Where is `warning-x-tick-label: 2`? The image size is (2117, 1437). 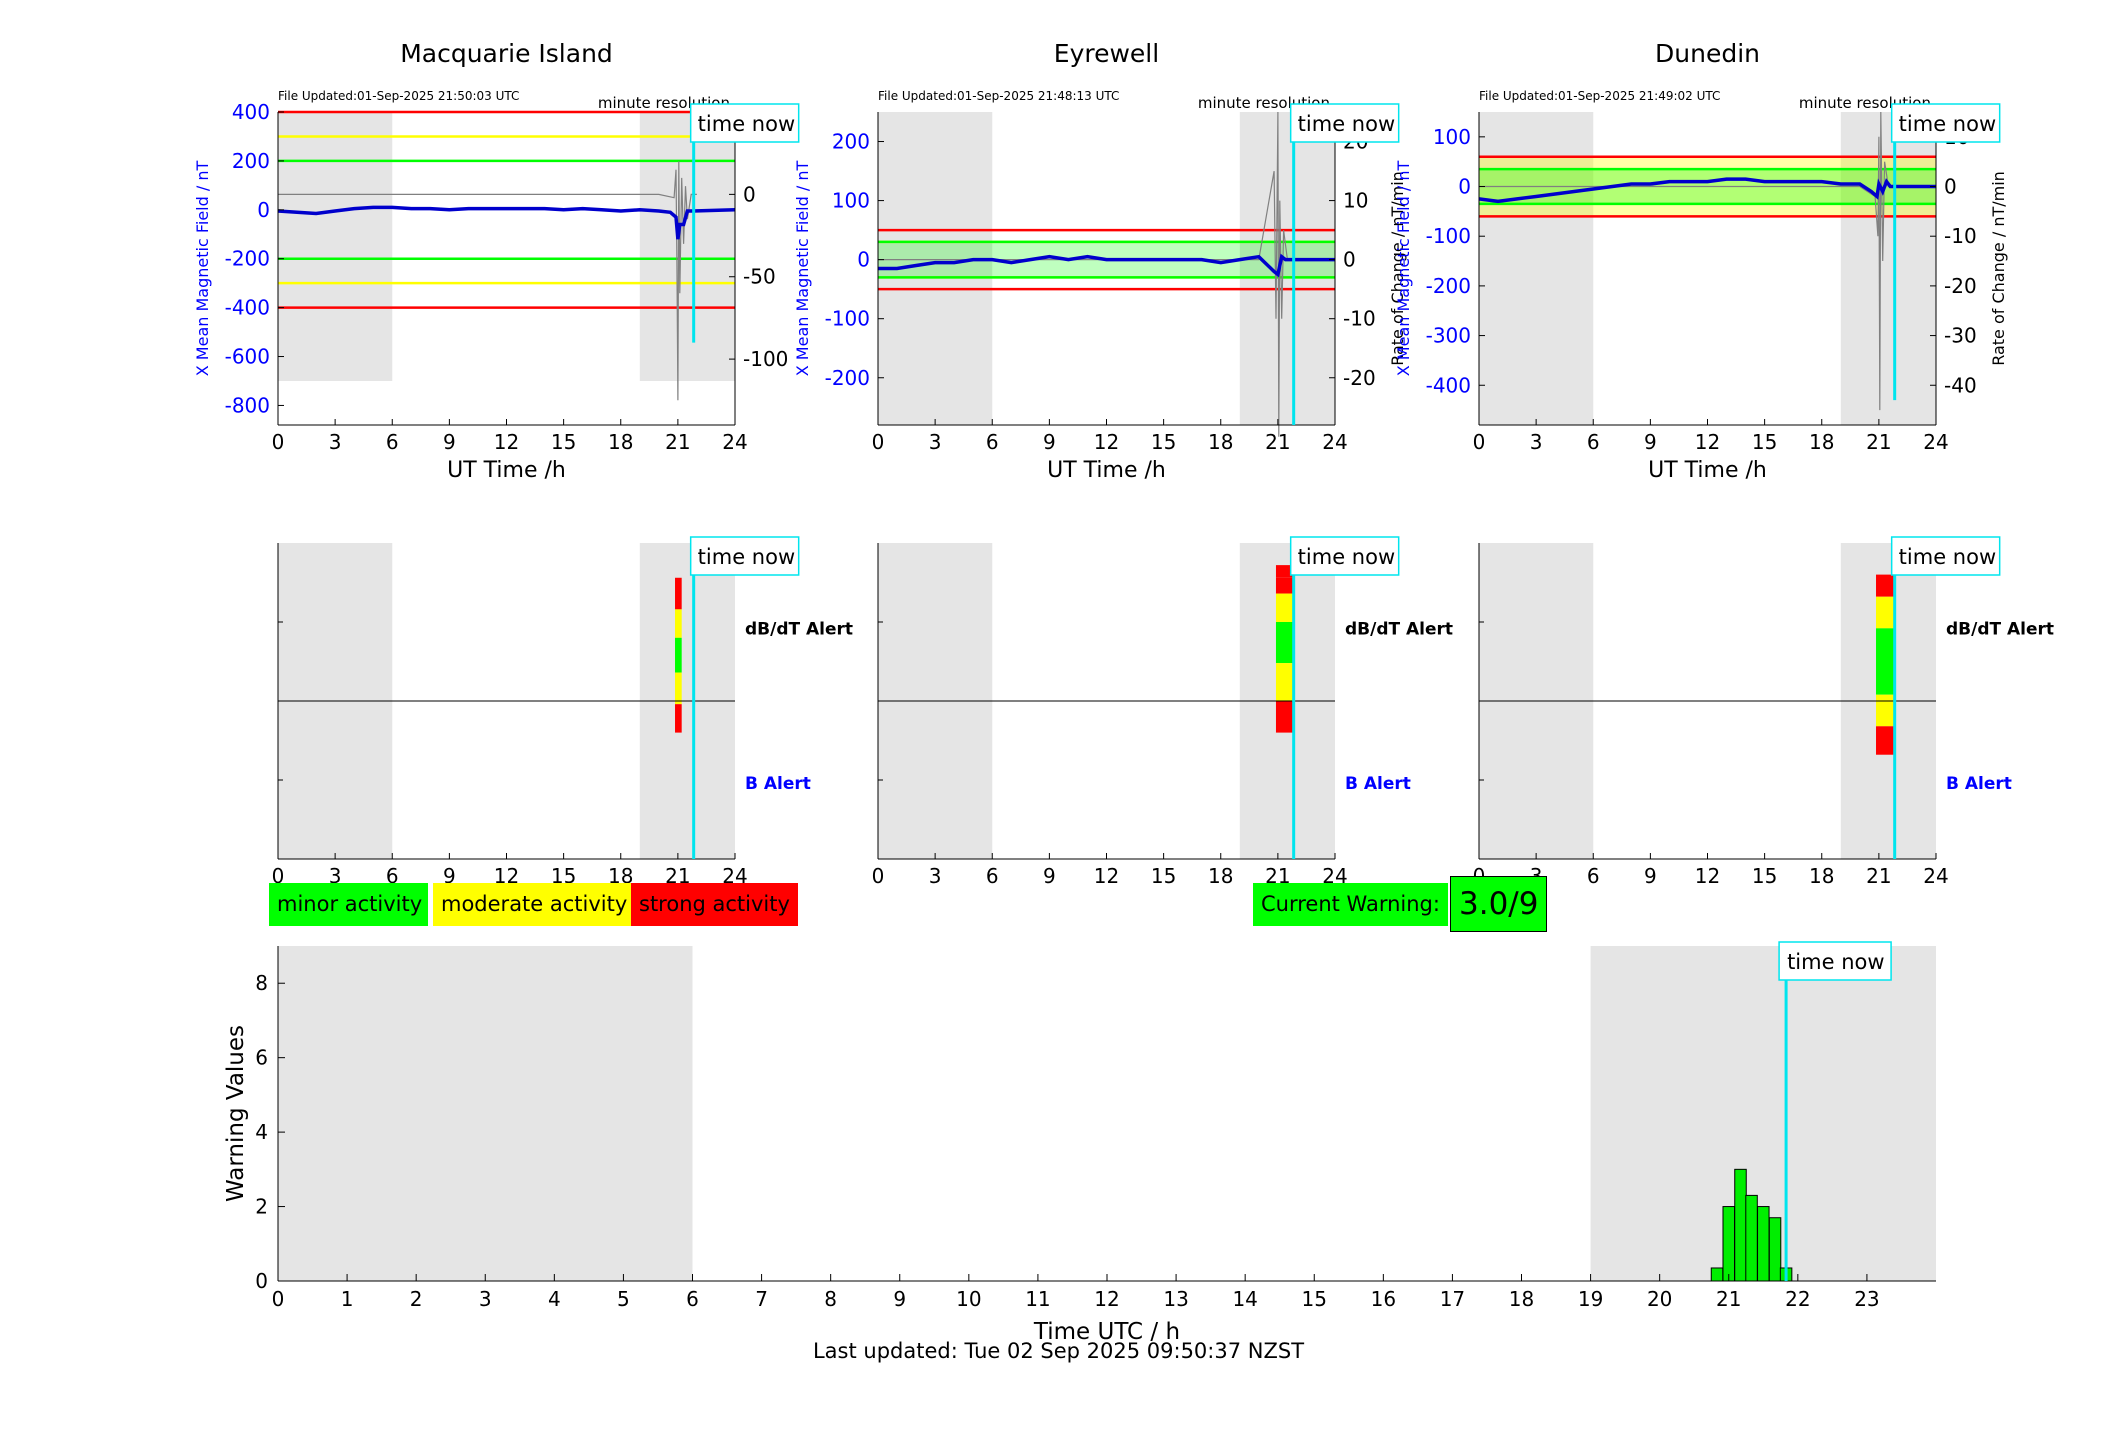
warning-x-tick-label: 2 is located at coordinates (416, 1299).